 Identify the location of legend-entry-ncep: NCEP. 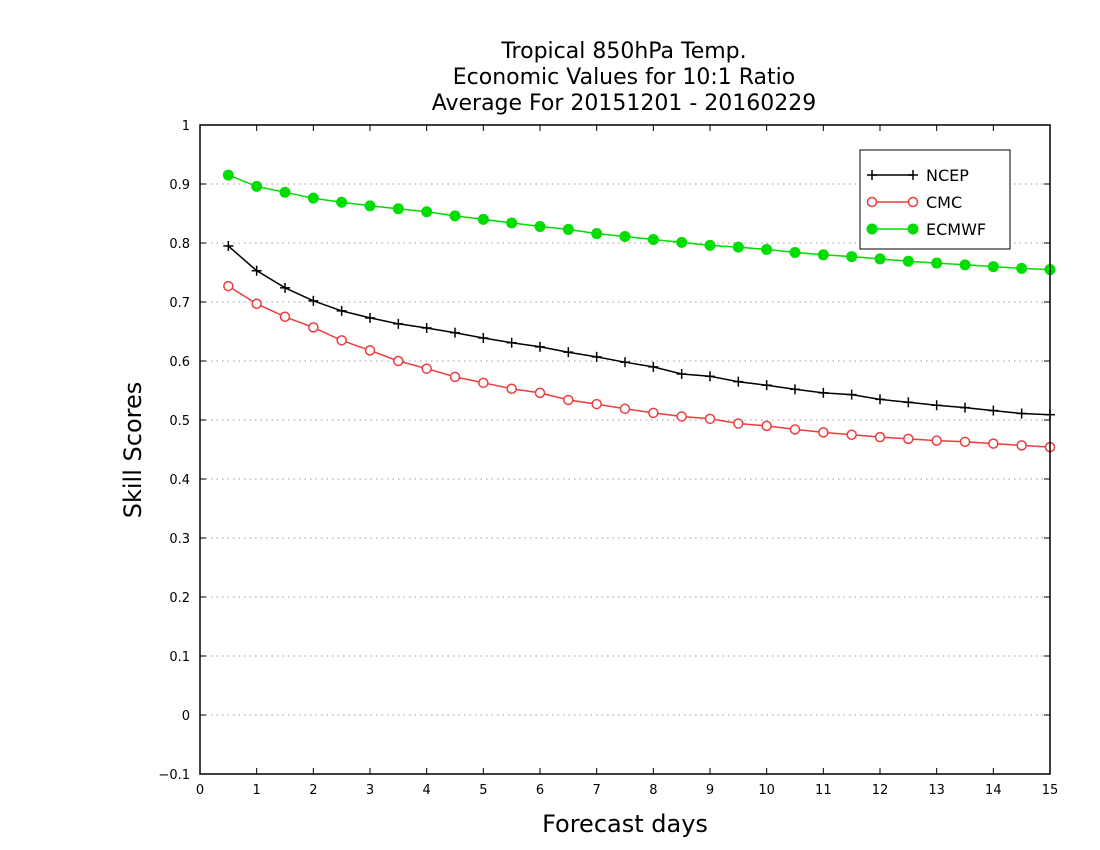
(918, 175).